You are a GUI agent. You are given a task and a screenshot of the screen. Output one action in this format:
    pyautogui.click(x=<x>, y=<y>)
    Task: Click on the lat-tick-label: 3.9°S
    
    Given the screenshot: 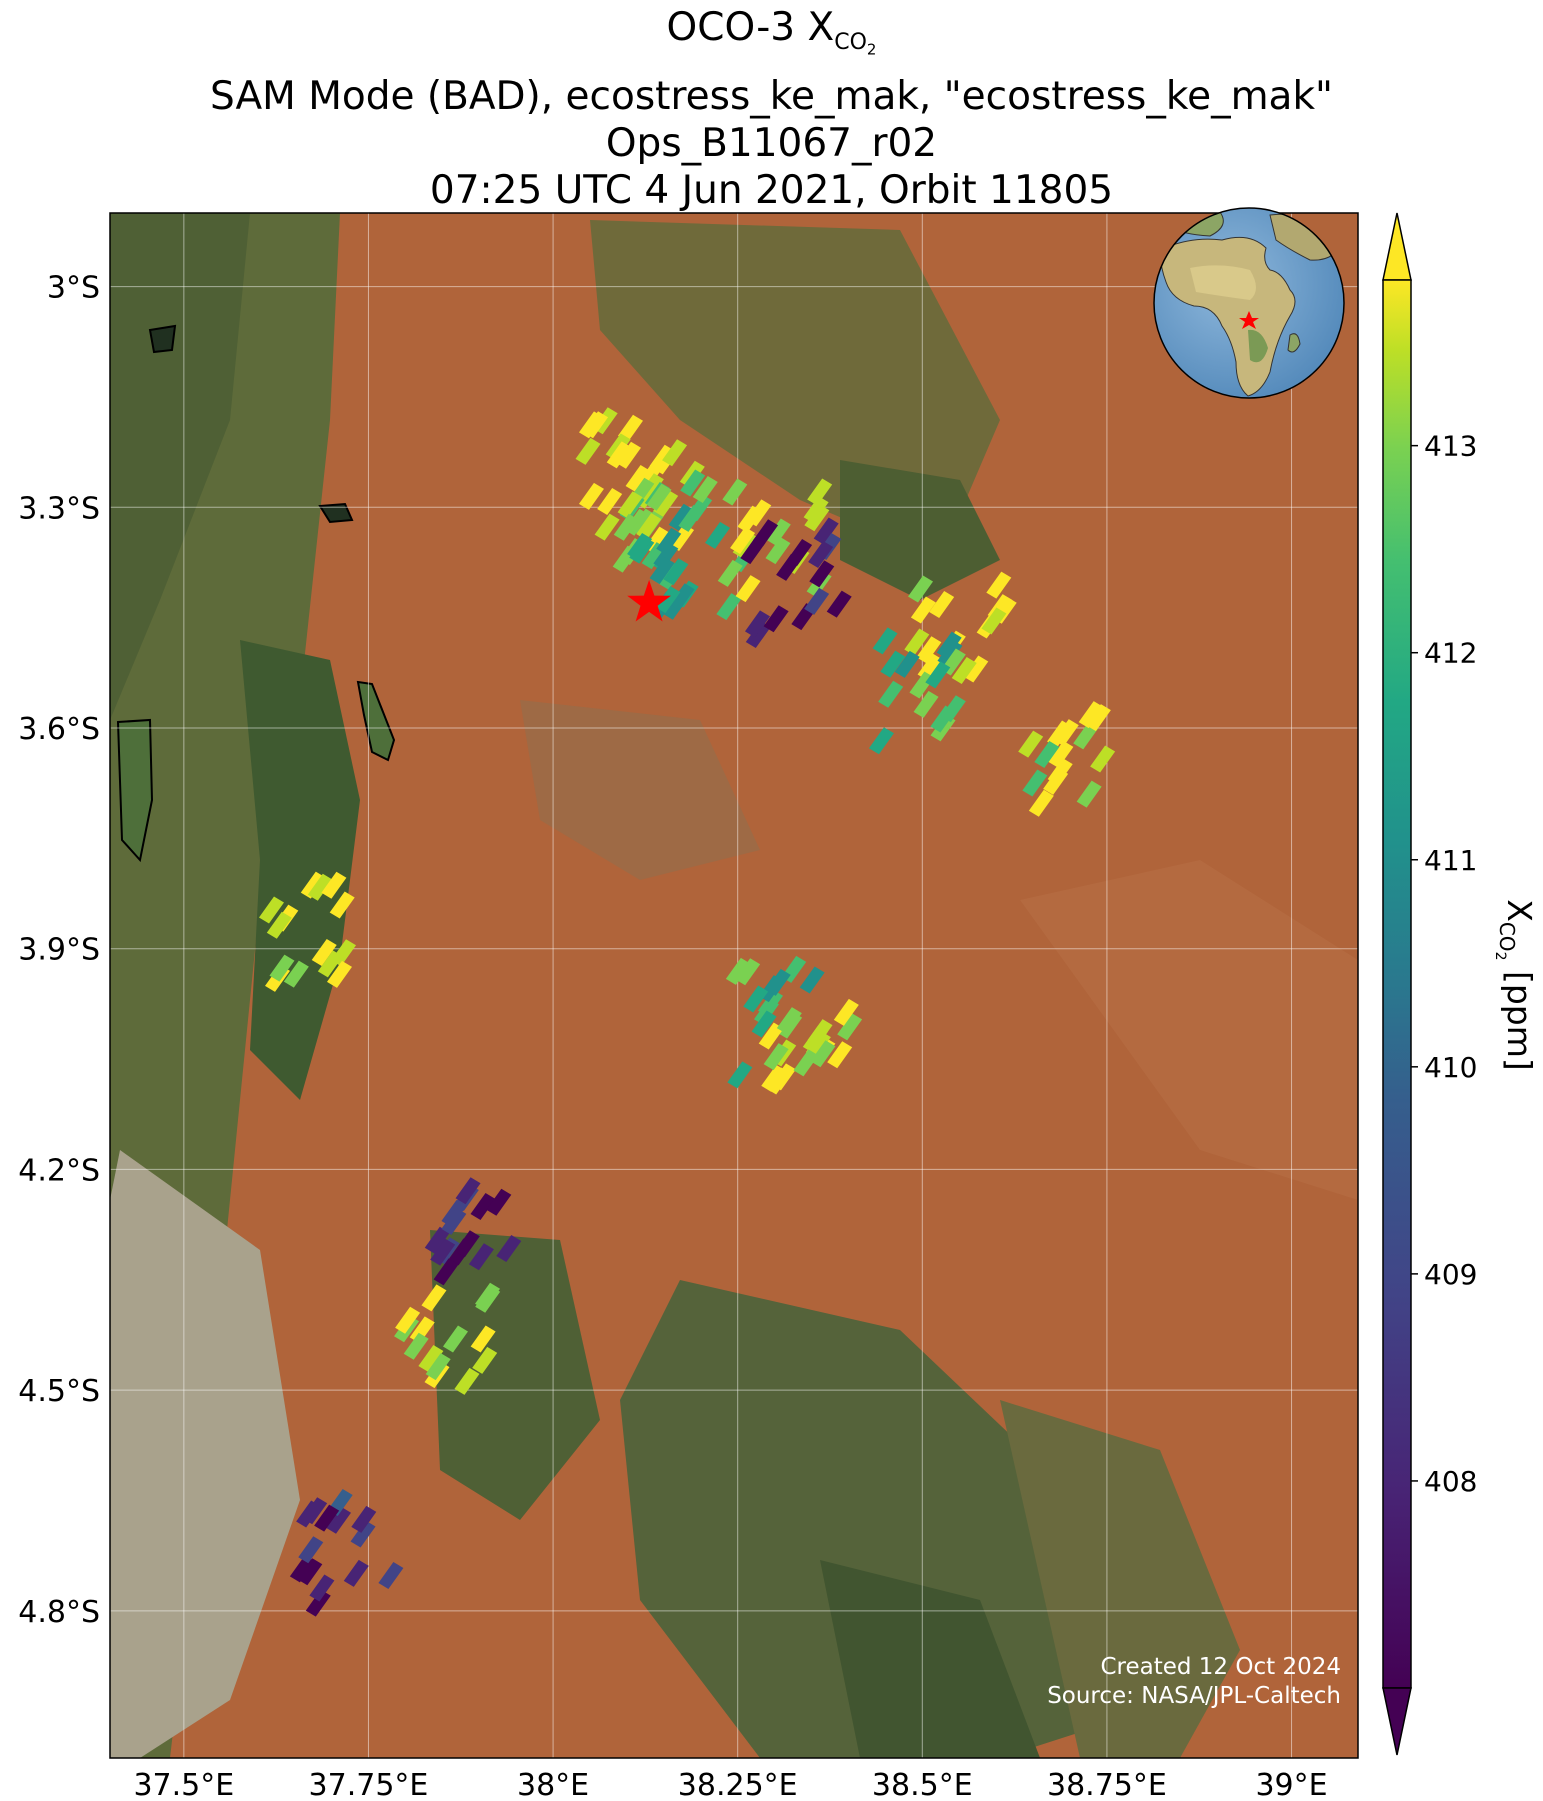 What is the action you would take?
    pyautogui.click(x=59, y=950)
    